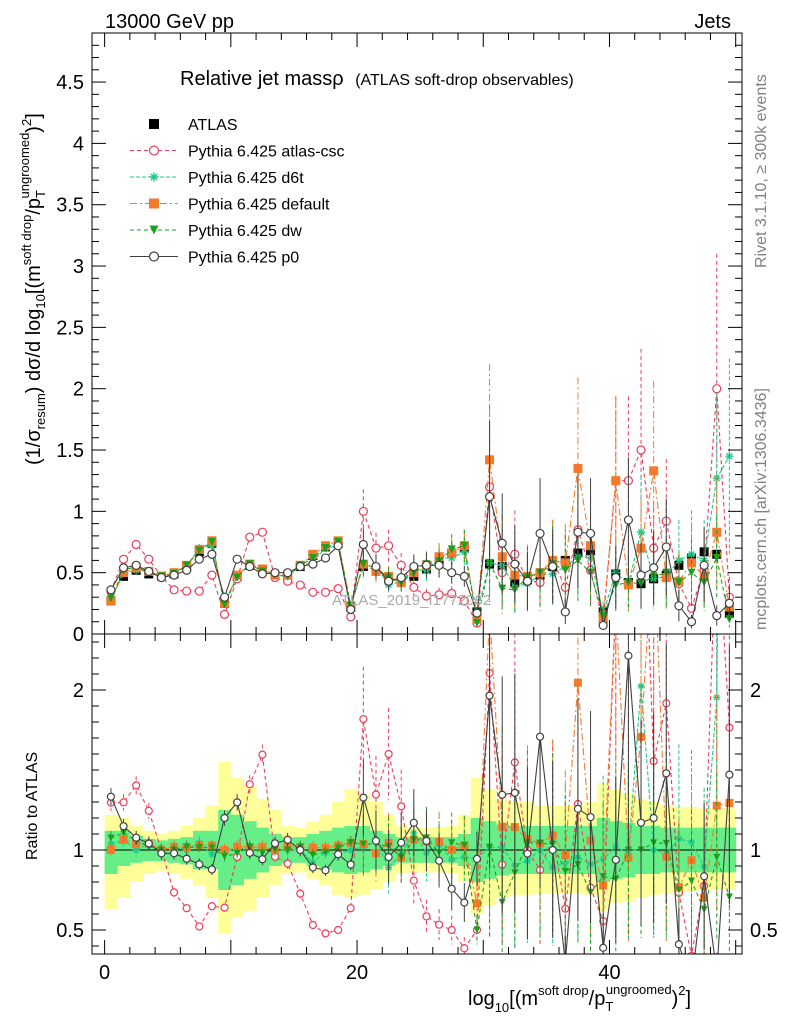  What do you see at coordinates (609, 973) in the screenshot?
I see `x-tick-label: 40` at bounding box center [609, 973].